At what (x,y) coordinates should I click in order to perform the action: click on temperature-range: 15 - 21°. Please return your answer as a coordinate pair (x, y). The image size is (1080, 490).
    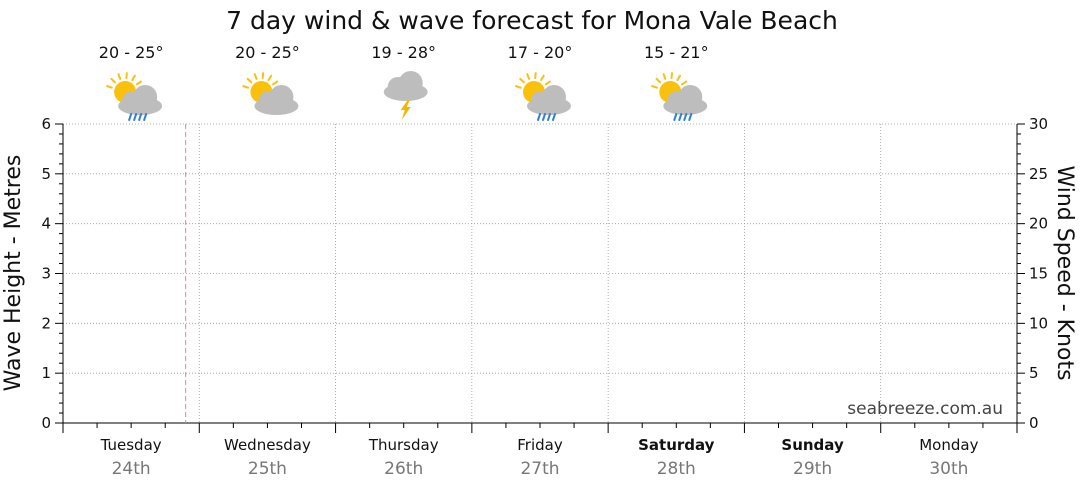
    Looking at the image, I should click on (676, 52).